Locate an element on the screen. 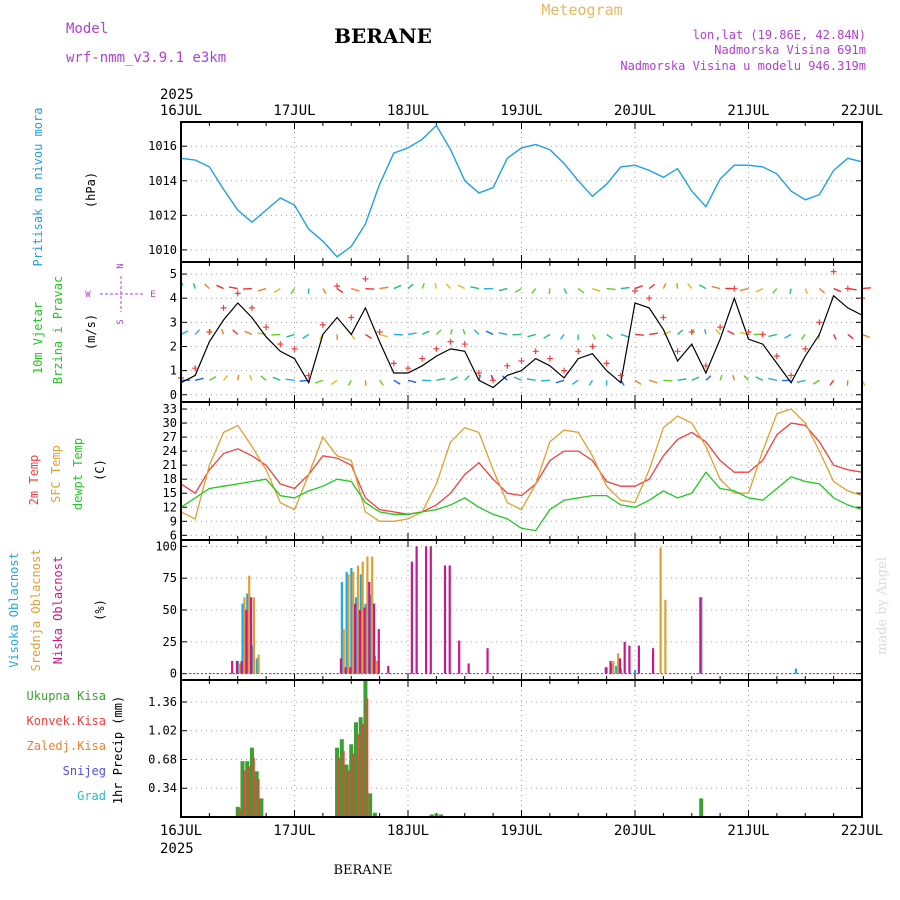 This screenshot has height=900, width=900. y-tick-label: 50 is located at coordinates (170, 610).